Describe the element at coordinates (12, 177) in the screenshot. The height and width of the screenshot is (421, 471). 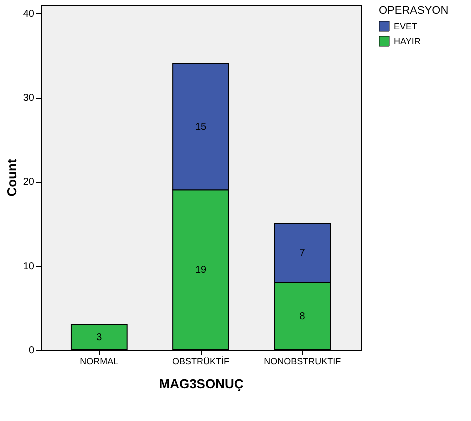
I see `y-axis-title: Count` at that location.